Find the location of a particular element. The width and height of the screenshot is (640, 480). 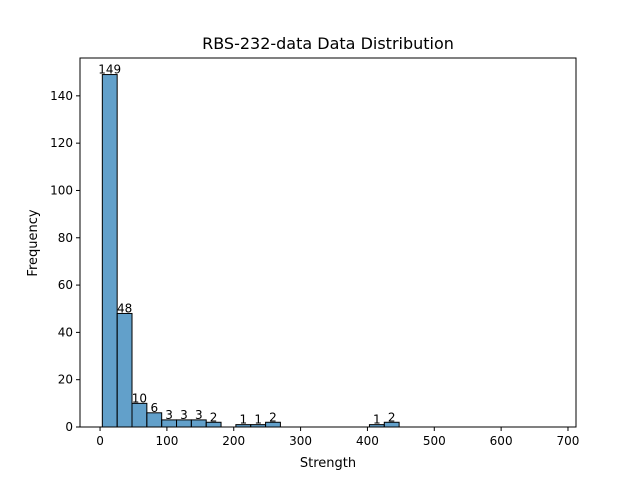

x-ticks: 0 100 200 300 400 500 600 700 is located at coordinates (337, 437).